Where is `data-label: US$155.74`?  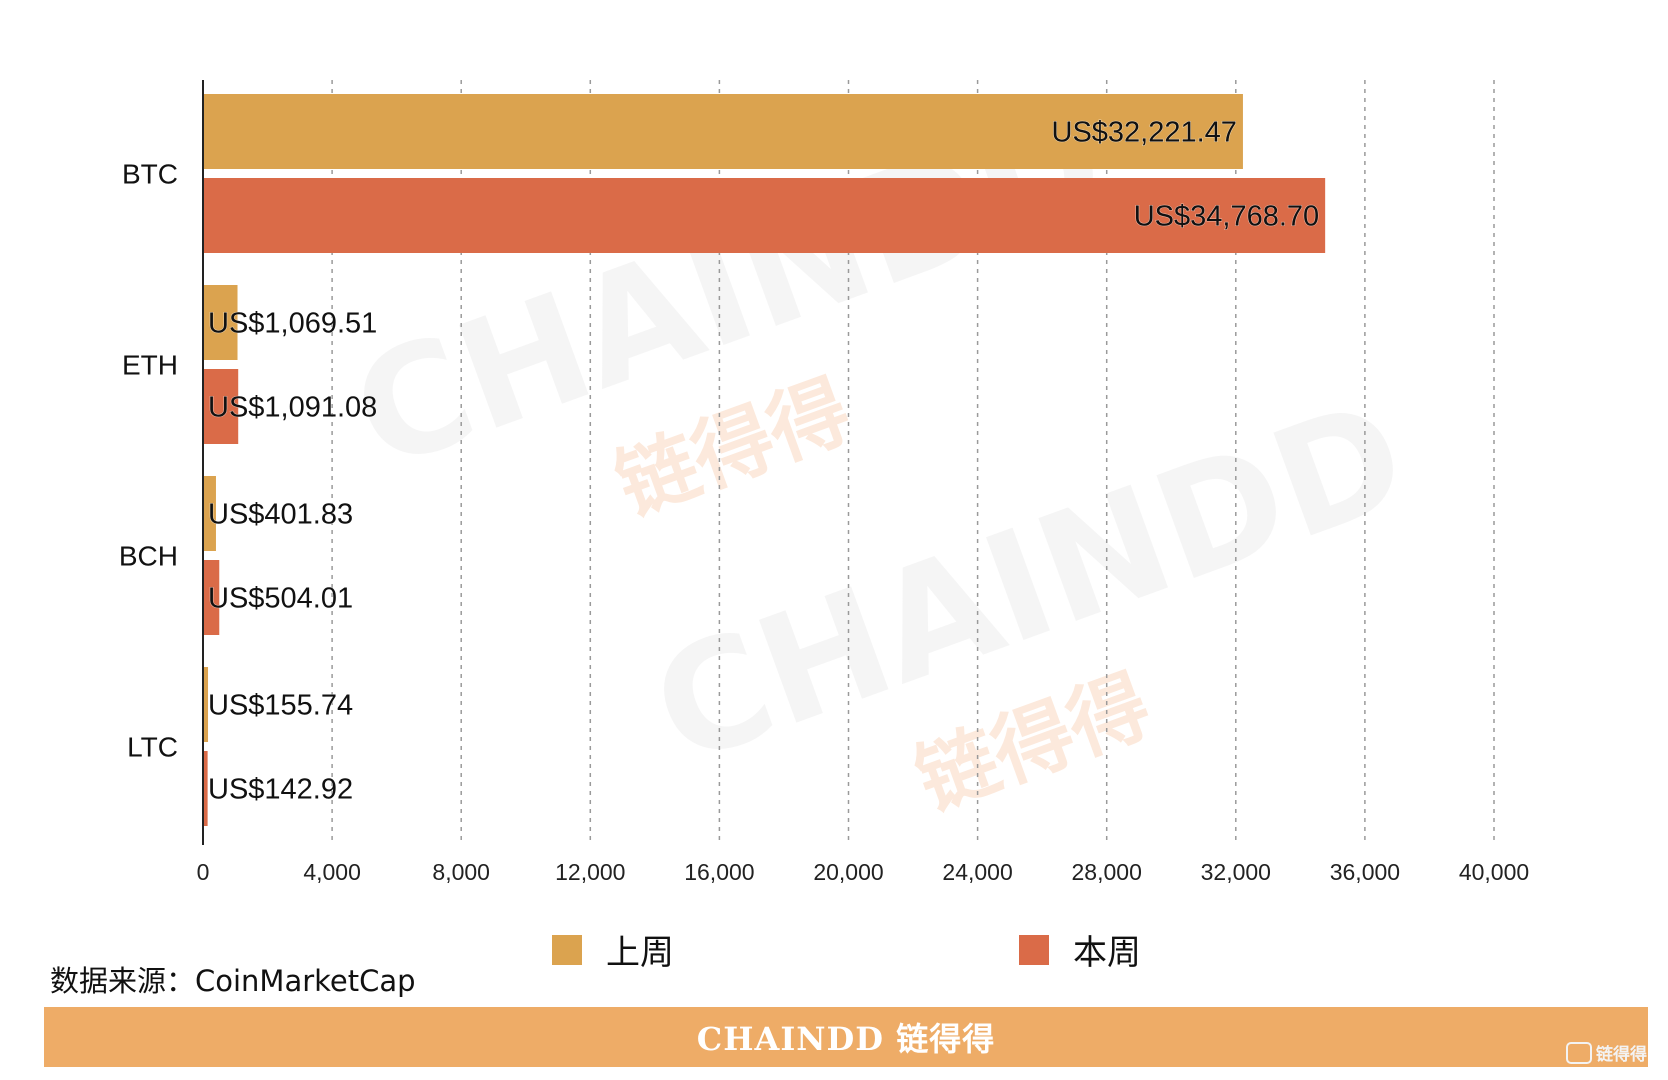
data-label: US$155.74 is located at coordinates (280, 706).